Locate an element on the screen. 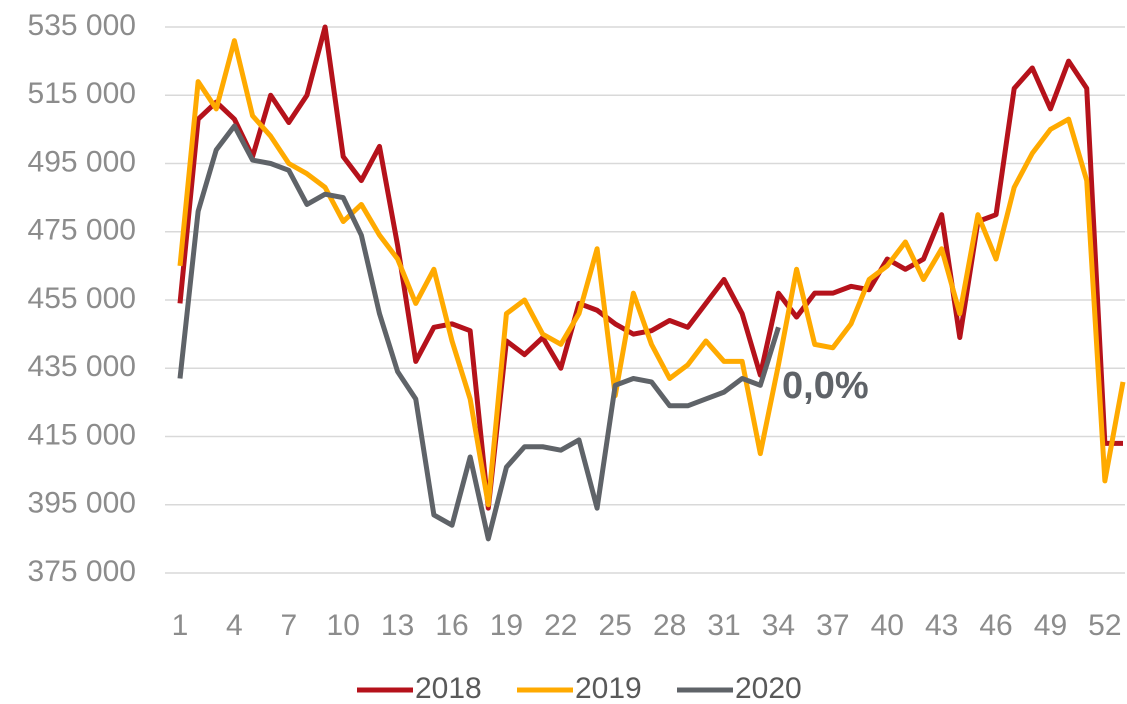 The height and width of the screenshot is (704, 1127). x-tick-label: 49 is located at coordinates (1050, 625).